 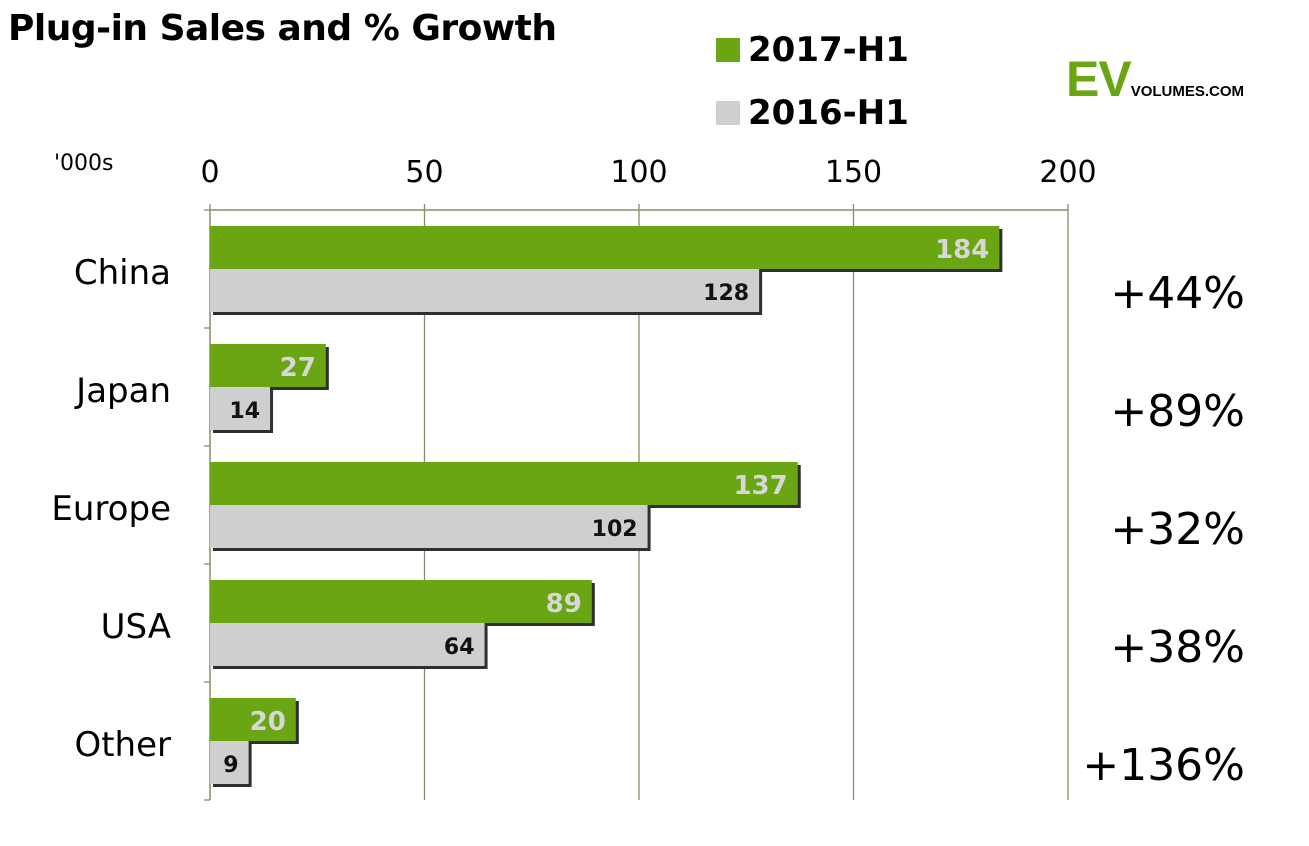 What do you see at coordinates (268, 722) in the screenshot?
I see `data-label: 20` at bounding box center [268, 722].